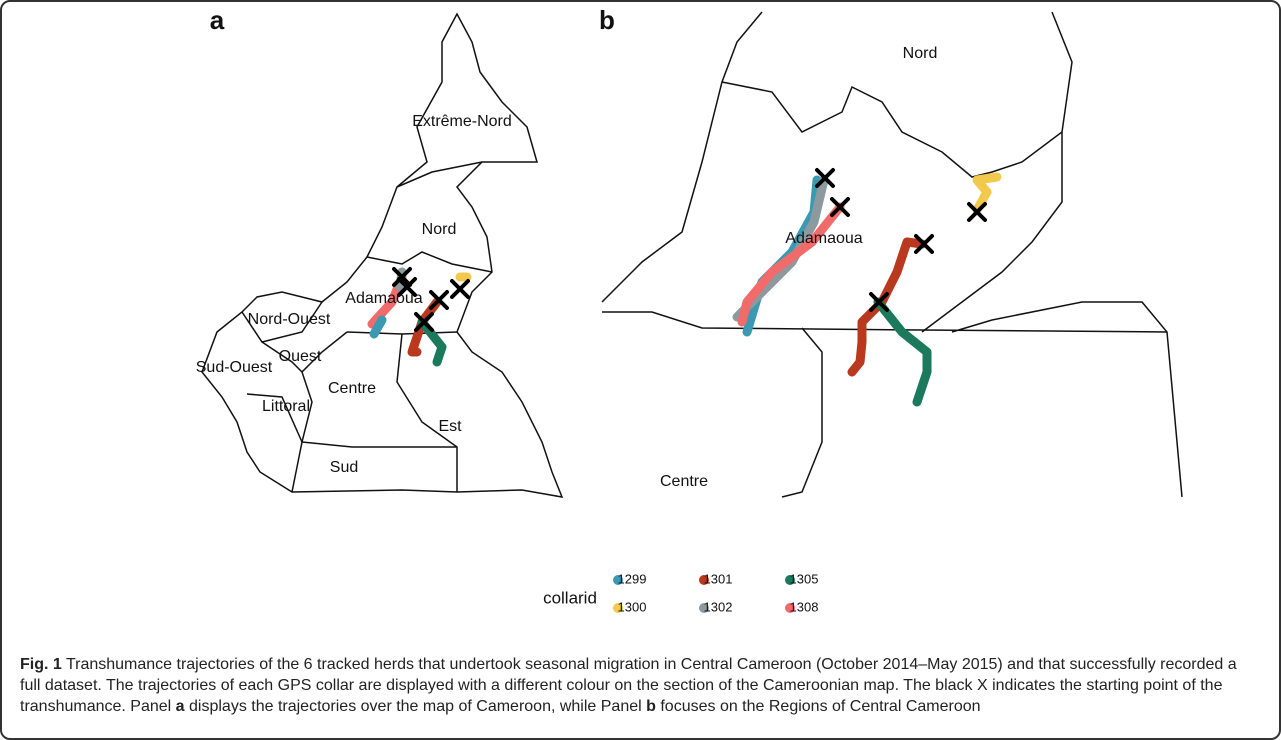 The image size is (1281, 740). What do you see at coordinates (180, 706) in the screenshot?
I see `caption-text: a` at bounding box center [180, 706].